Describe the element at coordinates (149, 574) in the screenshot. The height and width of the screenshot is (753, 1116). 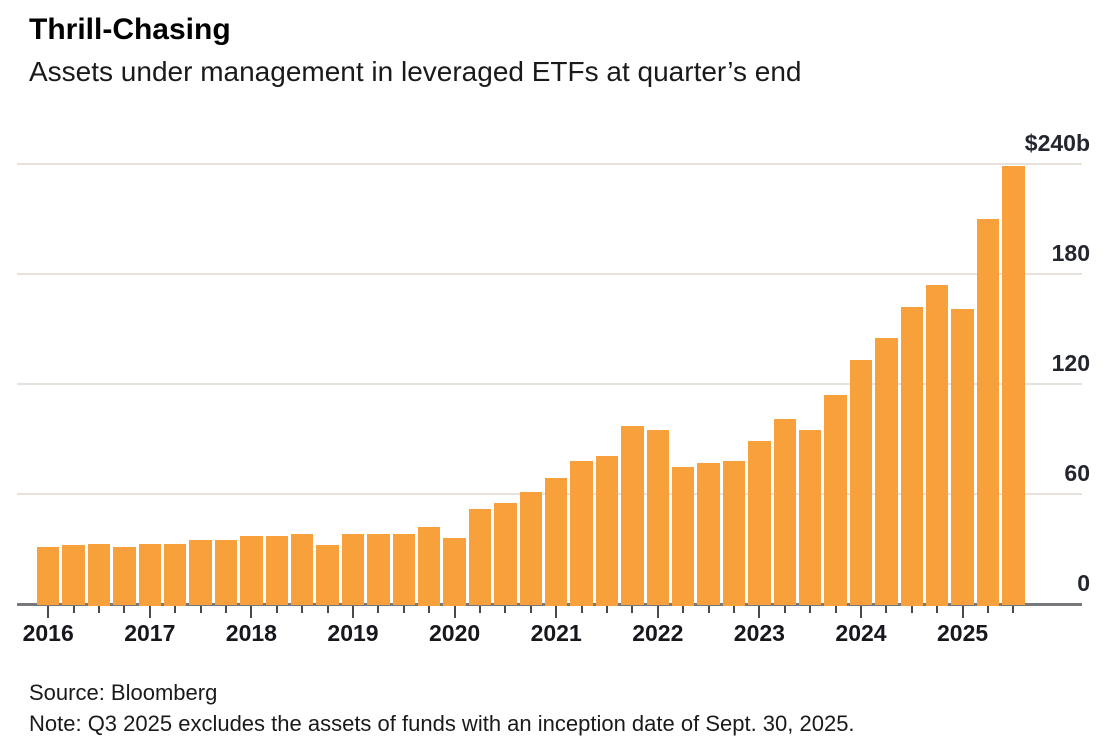
I see `bar-q1-2017` at that location.